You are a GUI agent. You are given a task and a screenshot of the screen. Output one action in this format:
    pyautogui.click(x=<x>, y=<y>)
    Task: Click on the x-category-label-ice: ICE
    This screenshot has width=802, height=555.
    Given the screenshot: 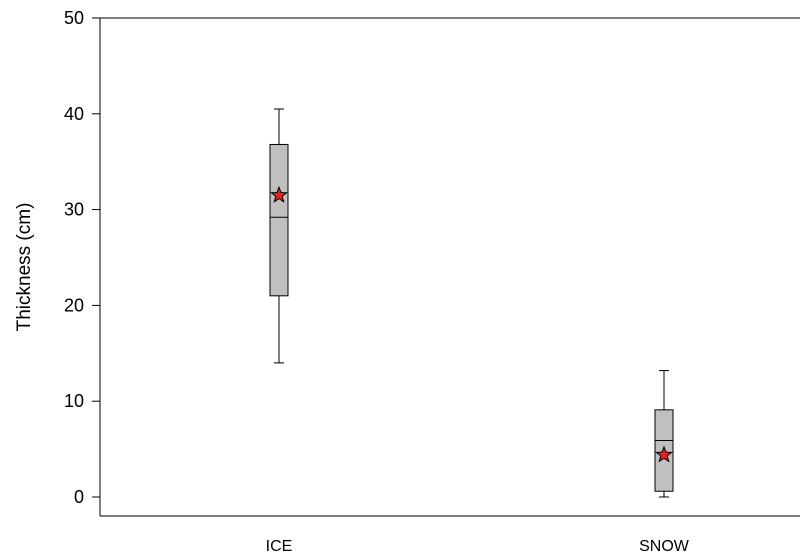 What is the action you would take?
    pyautogui.click(x=279, y=546)
    